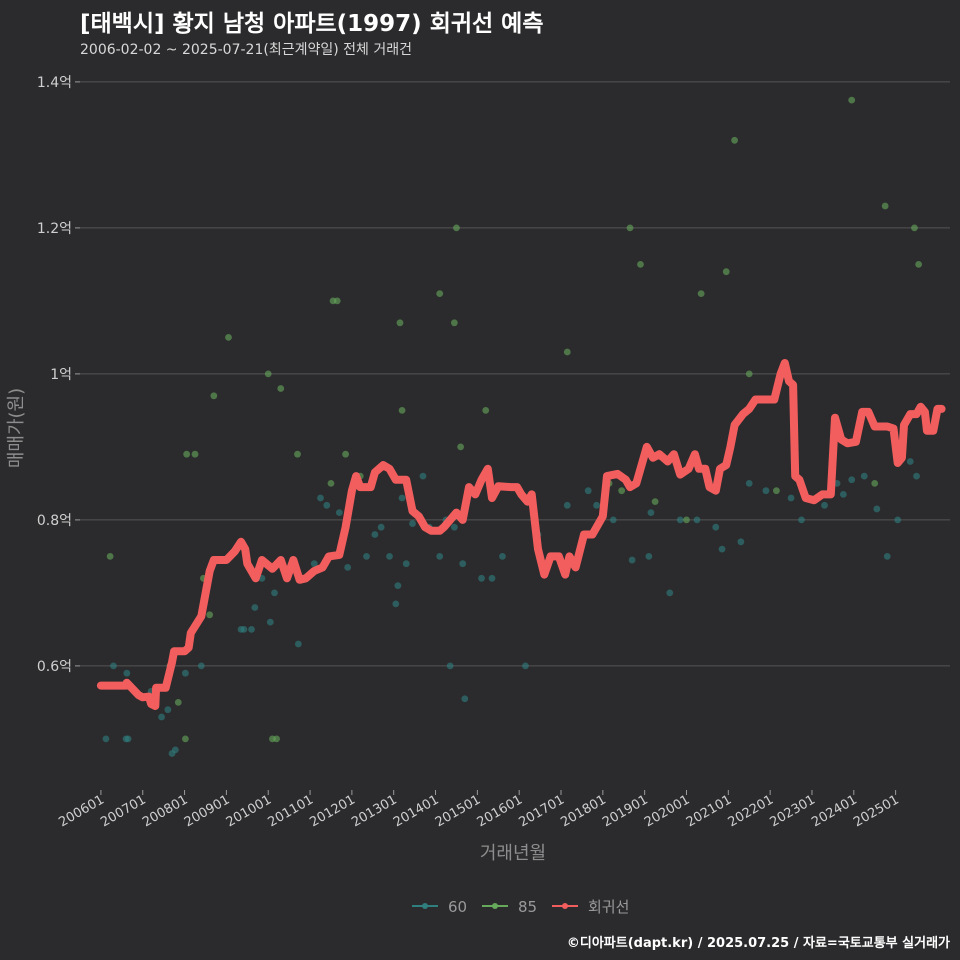 This screenshot has height=960, width=960. What do you see at coordinates (625, 811) in the screenshot?
I see `x-tick-label: 201901` at bounding box center [625, 811].